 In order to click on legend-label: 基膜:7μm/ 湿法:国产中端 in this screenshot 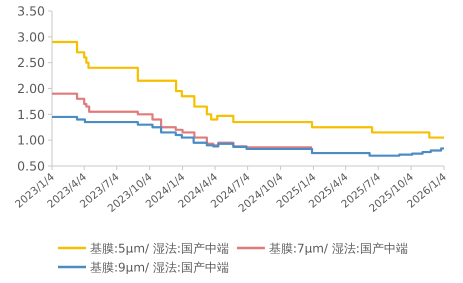, I will do `click(338, 249)`.